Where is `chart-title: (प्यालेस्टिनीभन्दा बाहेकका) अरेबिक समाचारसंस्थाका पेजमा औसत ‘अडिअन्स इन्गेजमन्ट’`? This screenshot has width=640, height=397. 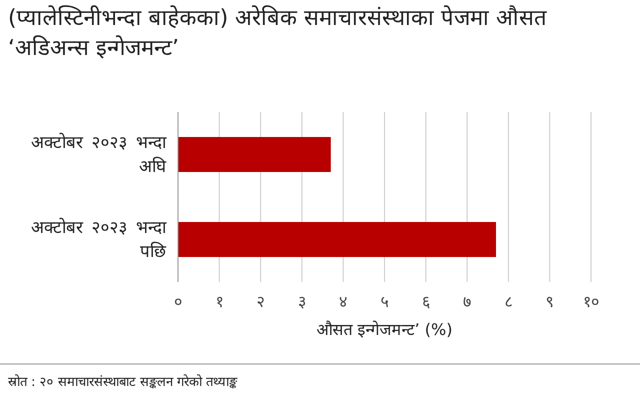
chart-title: (प्यालेस्टिनीभन्दा बाहेकका) अरेबिक समाचारसंस्थाका पेजमा औसत ‘अडिअन्स इन्गेजमन्ट’ is located at coordinates (278, 33).